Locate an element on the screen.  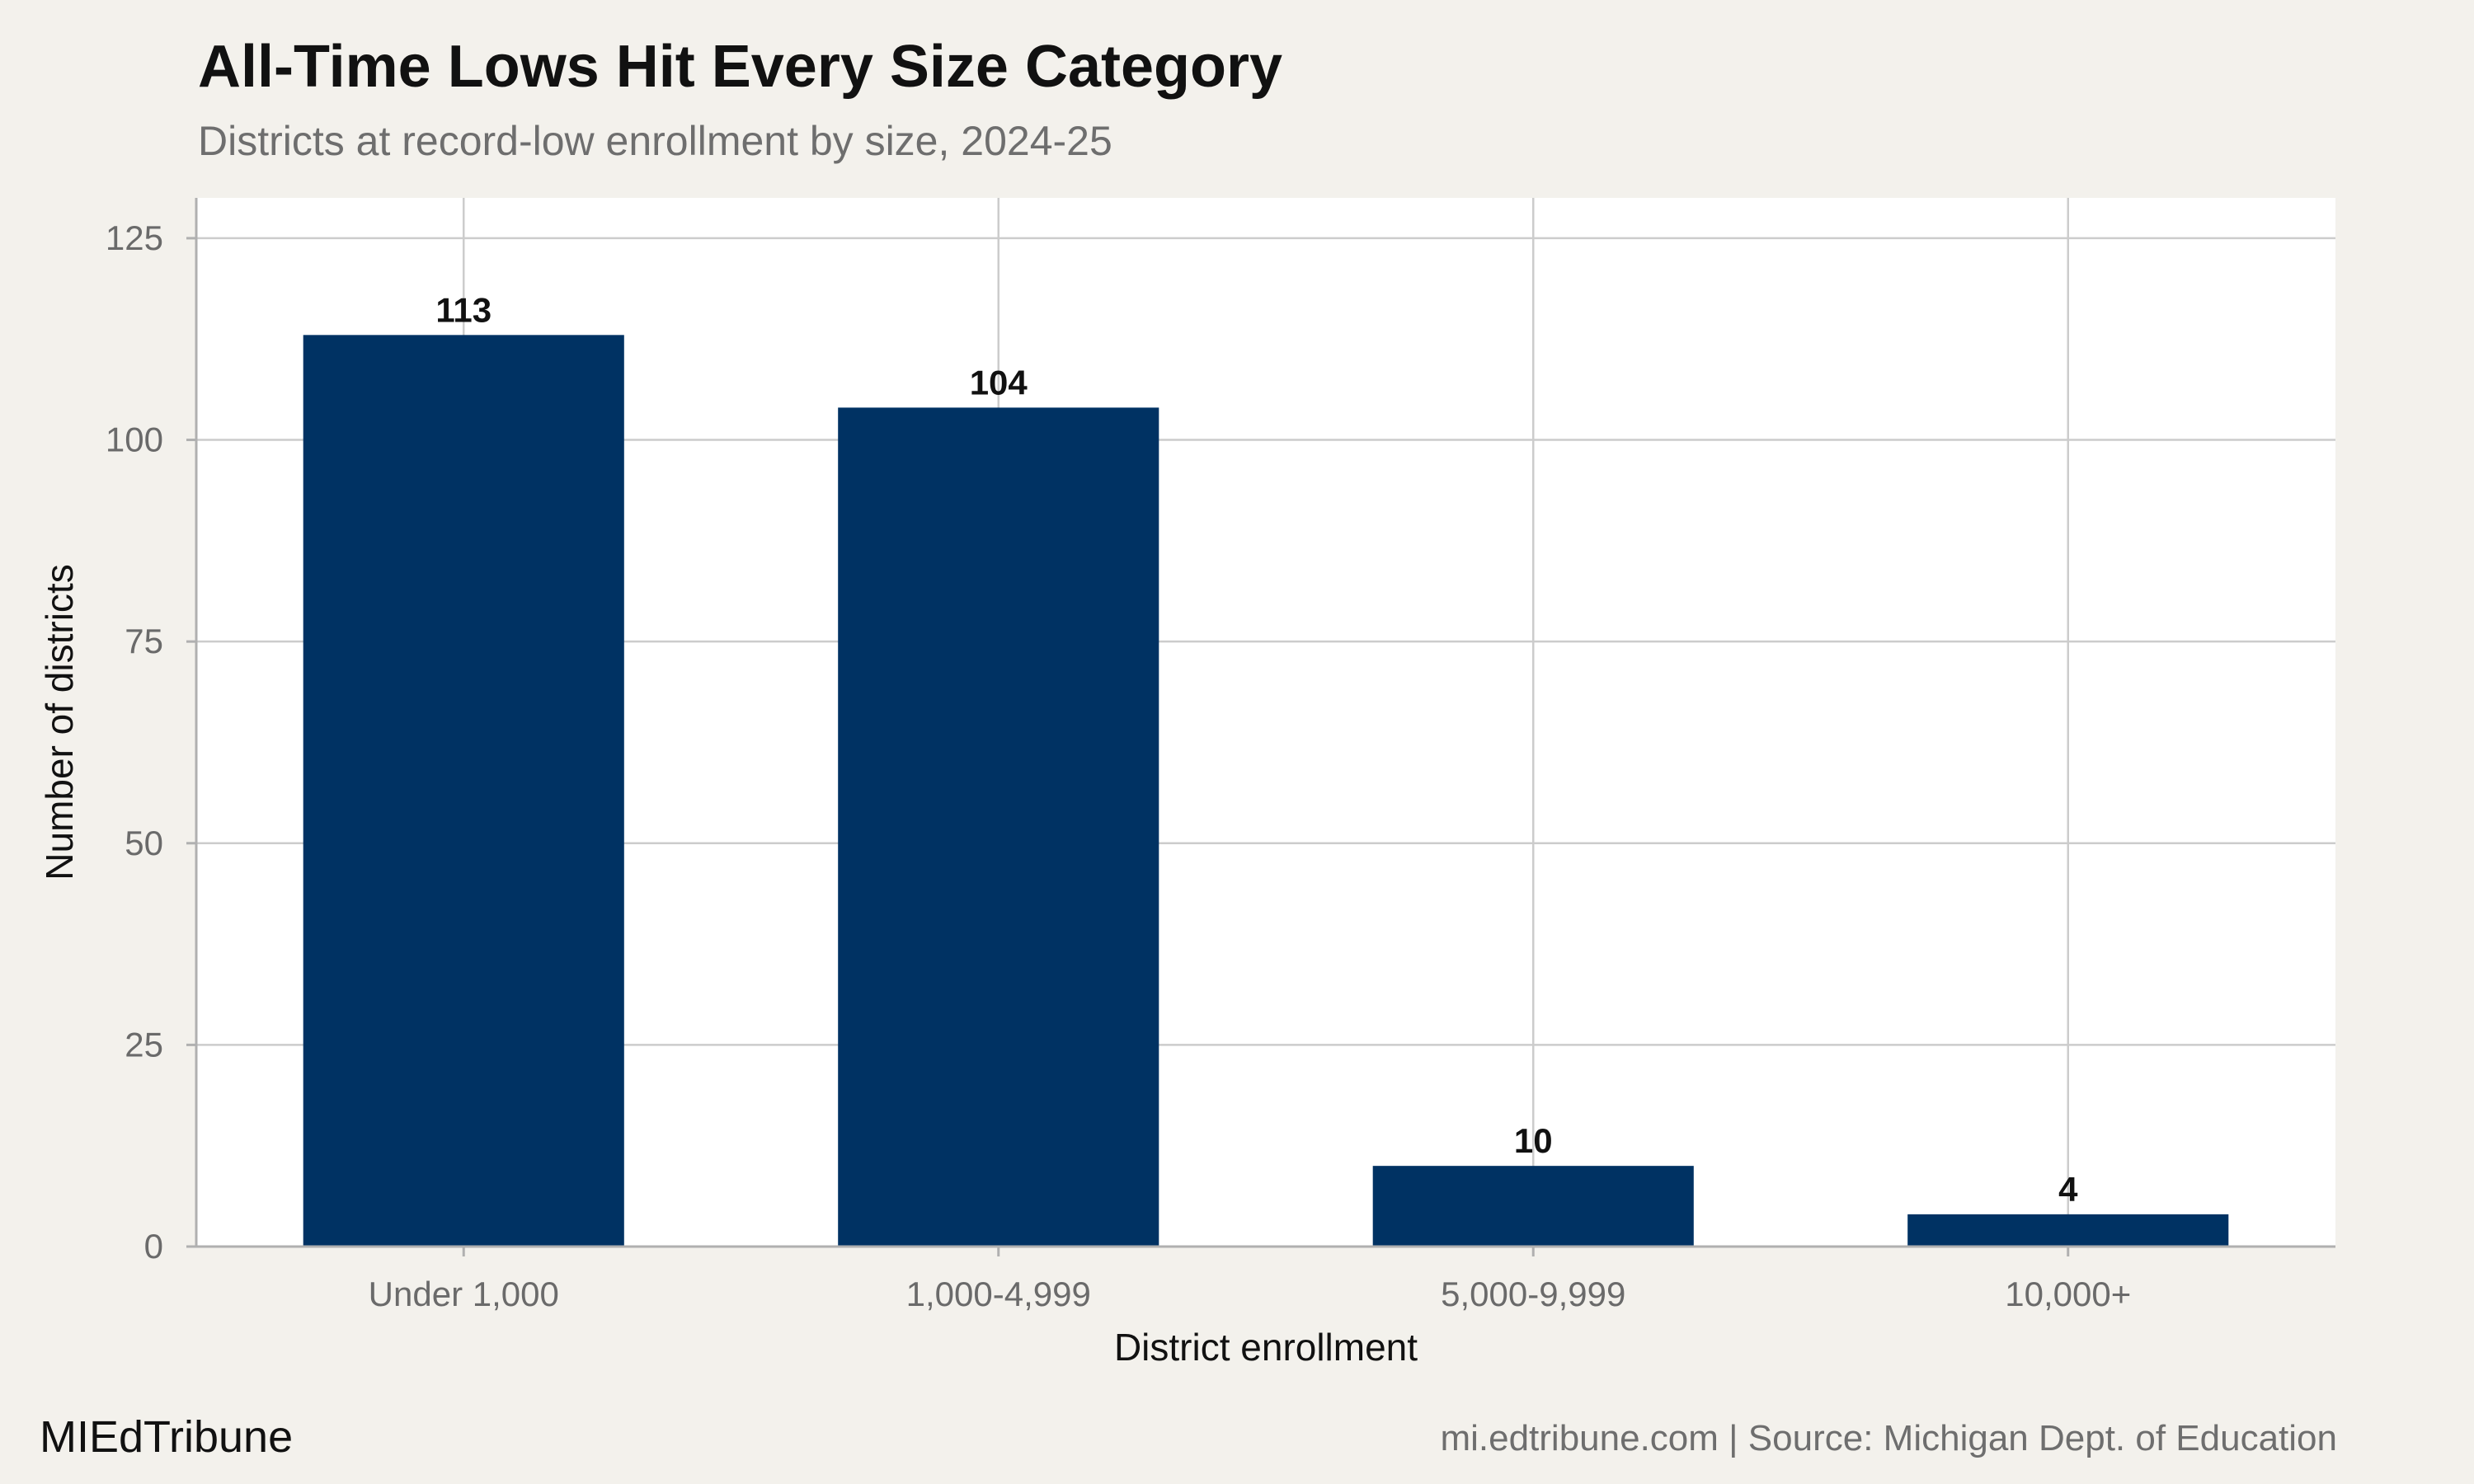
x-axis-title: District enrollment is located at coordinates (1266, 1347).